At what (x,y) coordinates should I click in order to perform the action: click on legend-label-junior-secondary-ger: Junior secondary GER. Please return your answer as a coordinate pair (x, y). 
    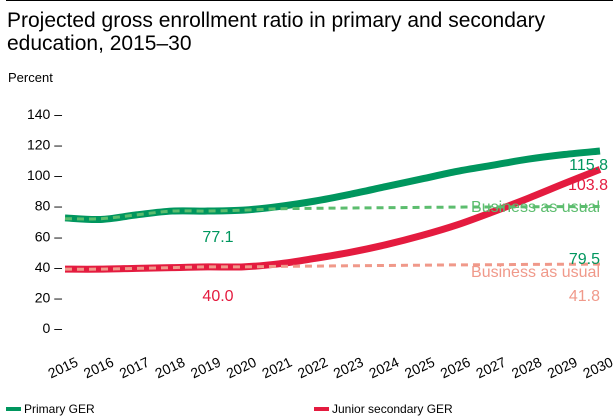
    Looking at the image, I should click on (392, 409).